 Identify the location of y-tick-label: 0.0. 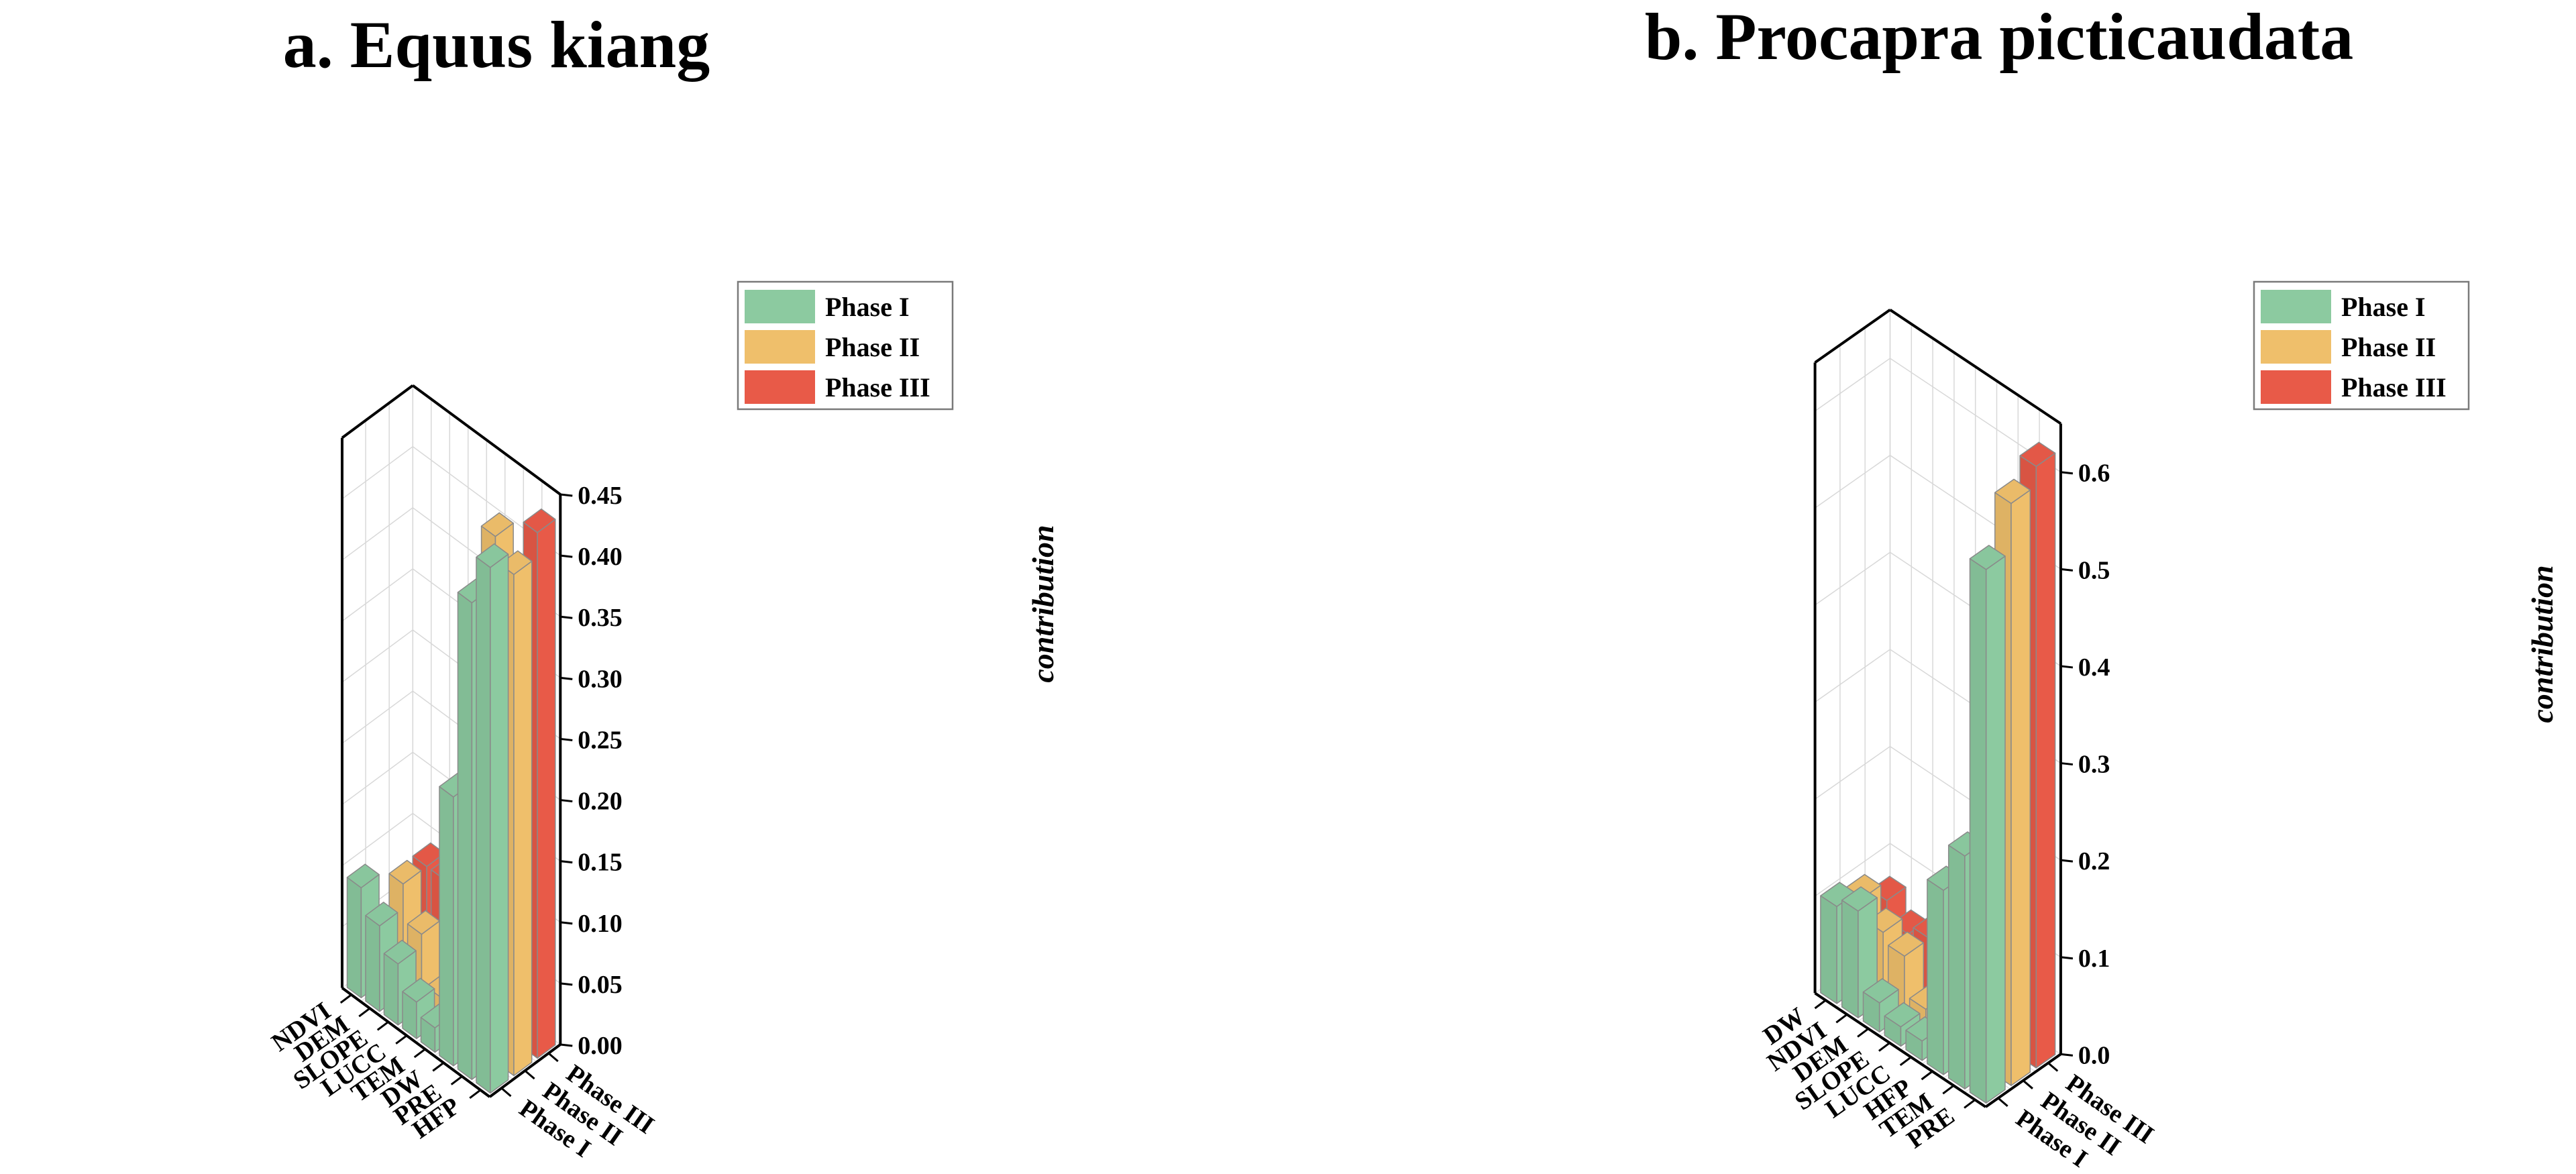
(2094, 1055).